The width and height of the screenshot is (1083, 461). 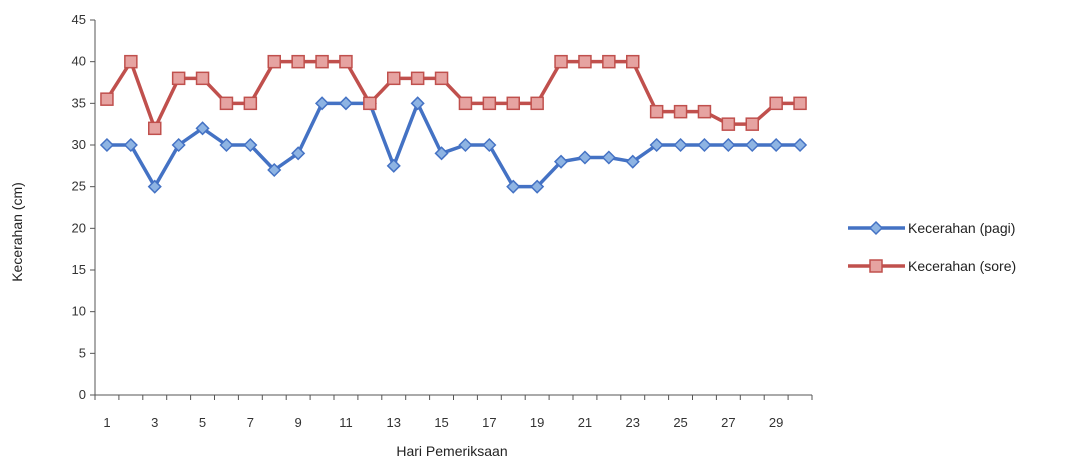 I want to click on x-tick-label: 11, so click(x=346, y=422).